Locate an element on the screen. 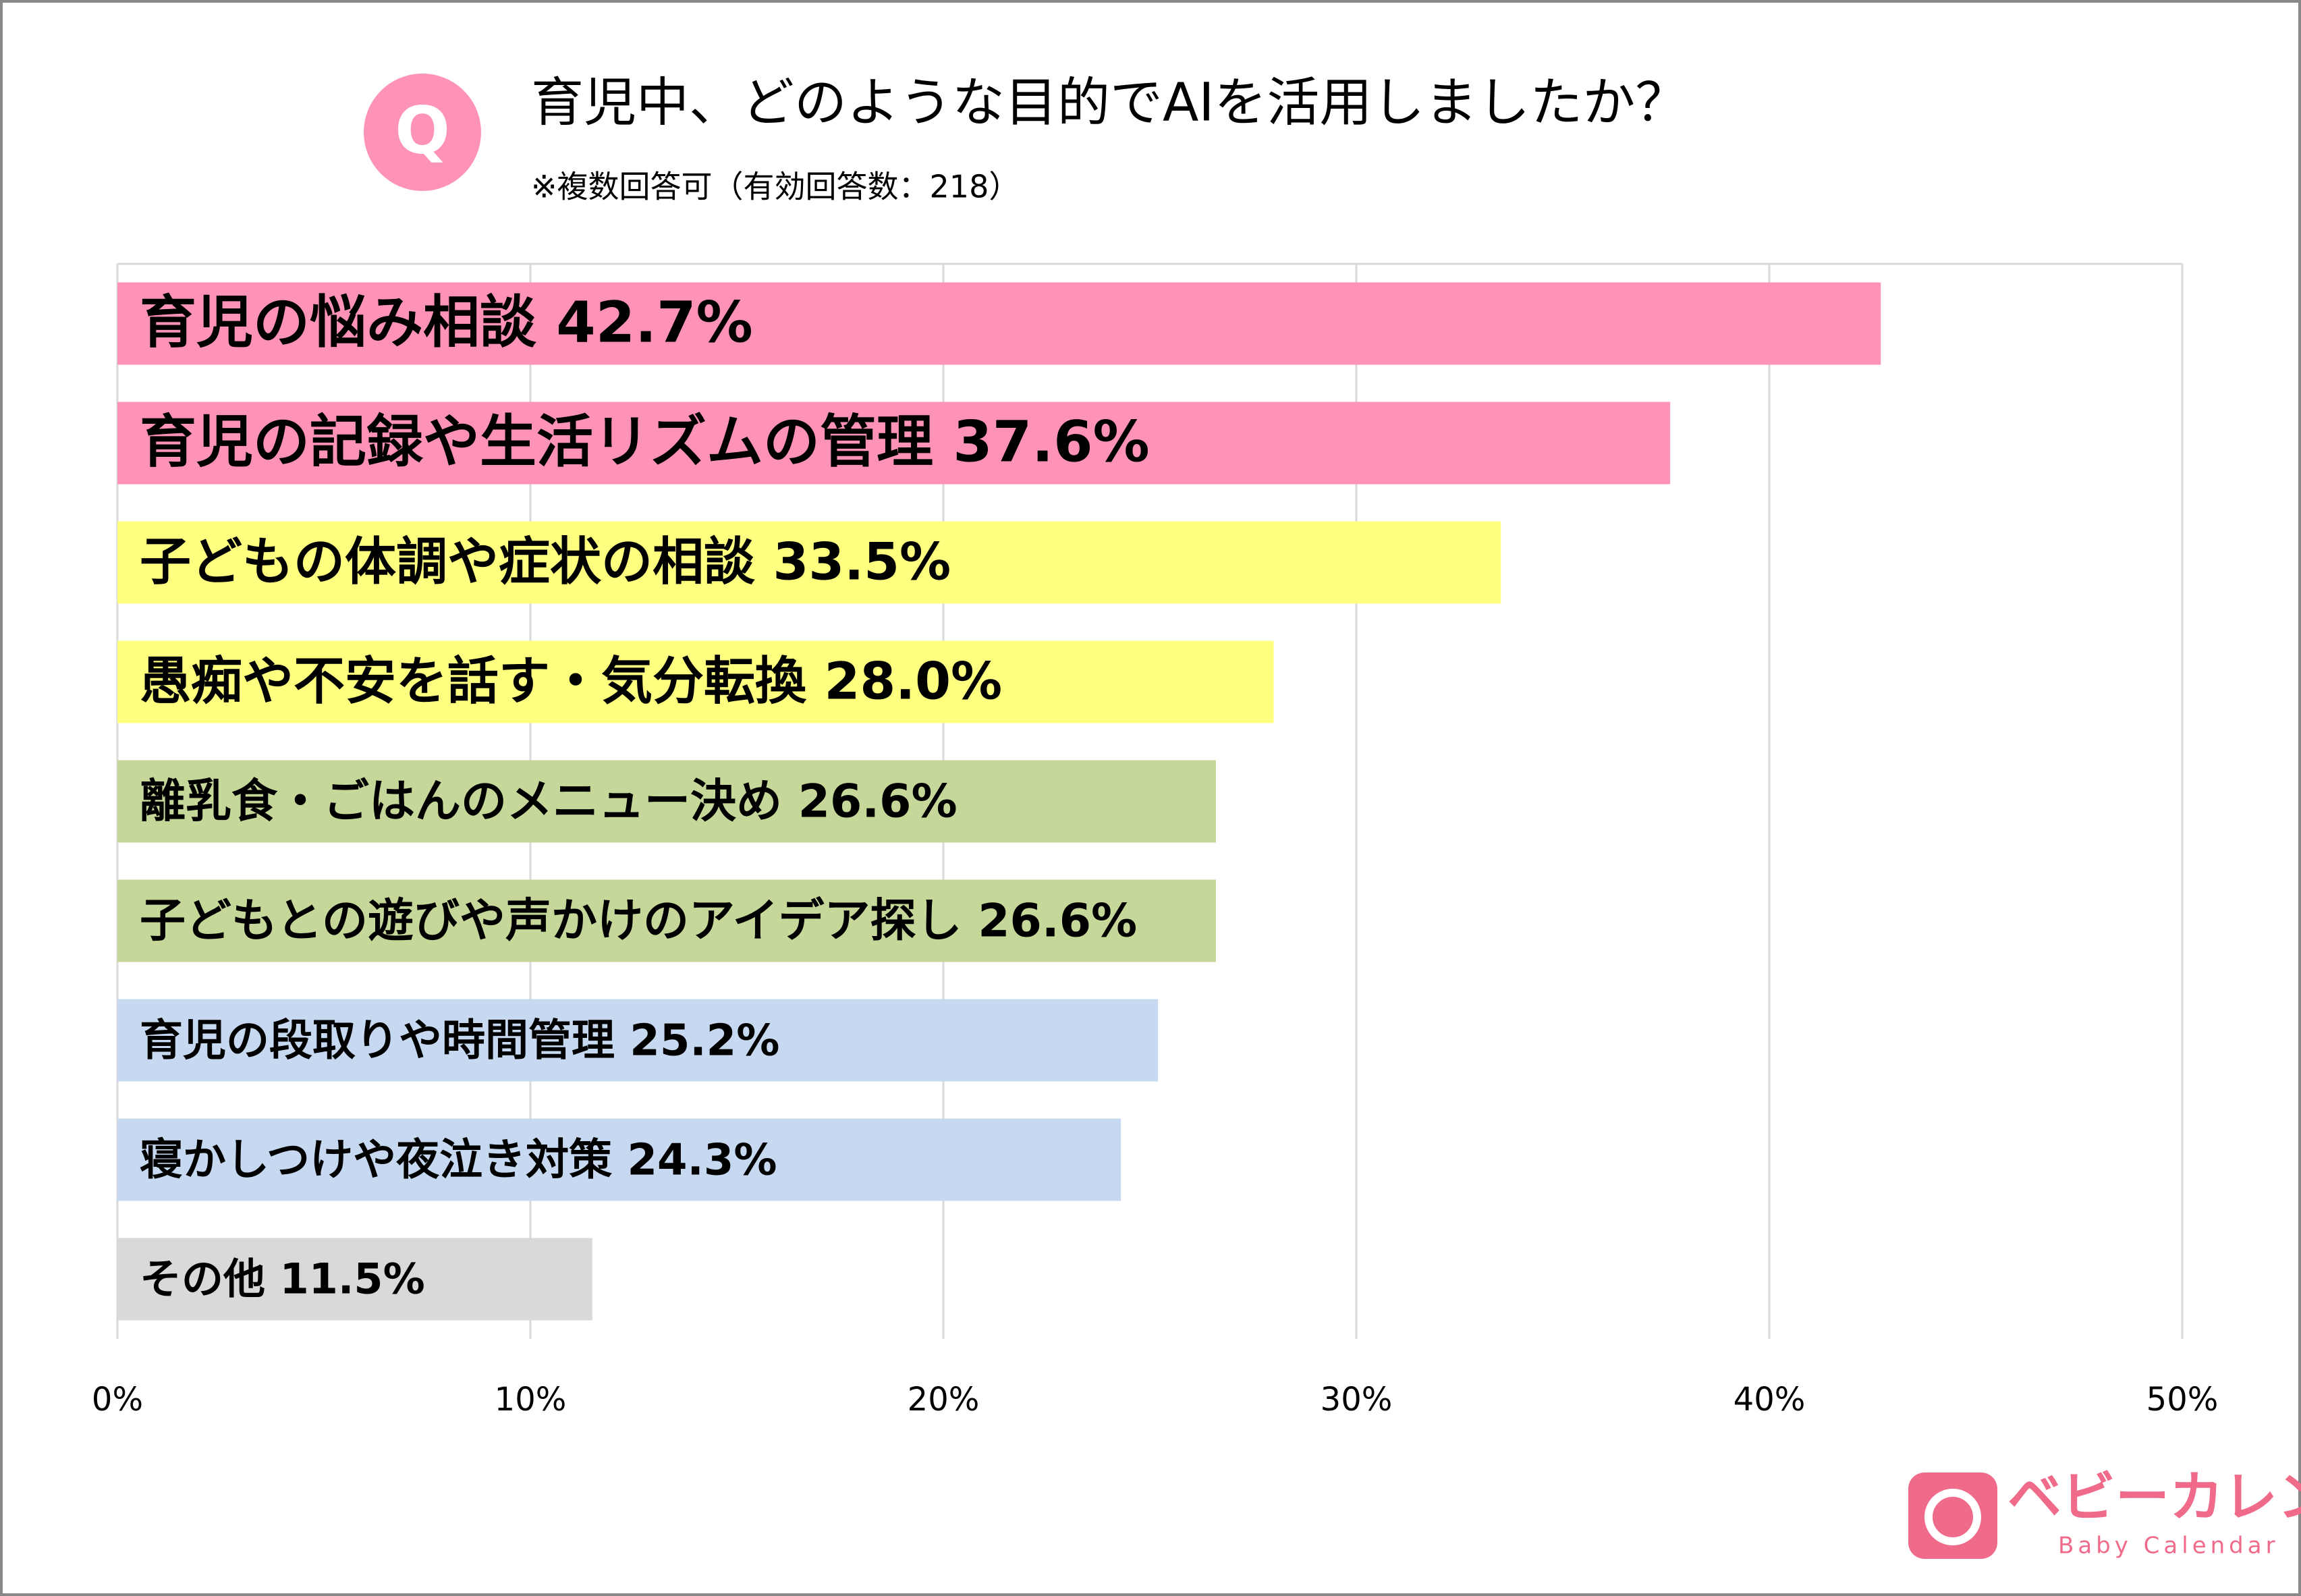  bar-label: 育児の悩み相談 42.7% is located at coordinates (447, 322).